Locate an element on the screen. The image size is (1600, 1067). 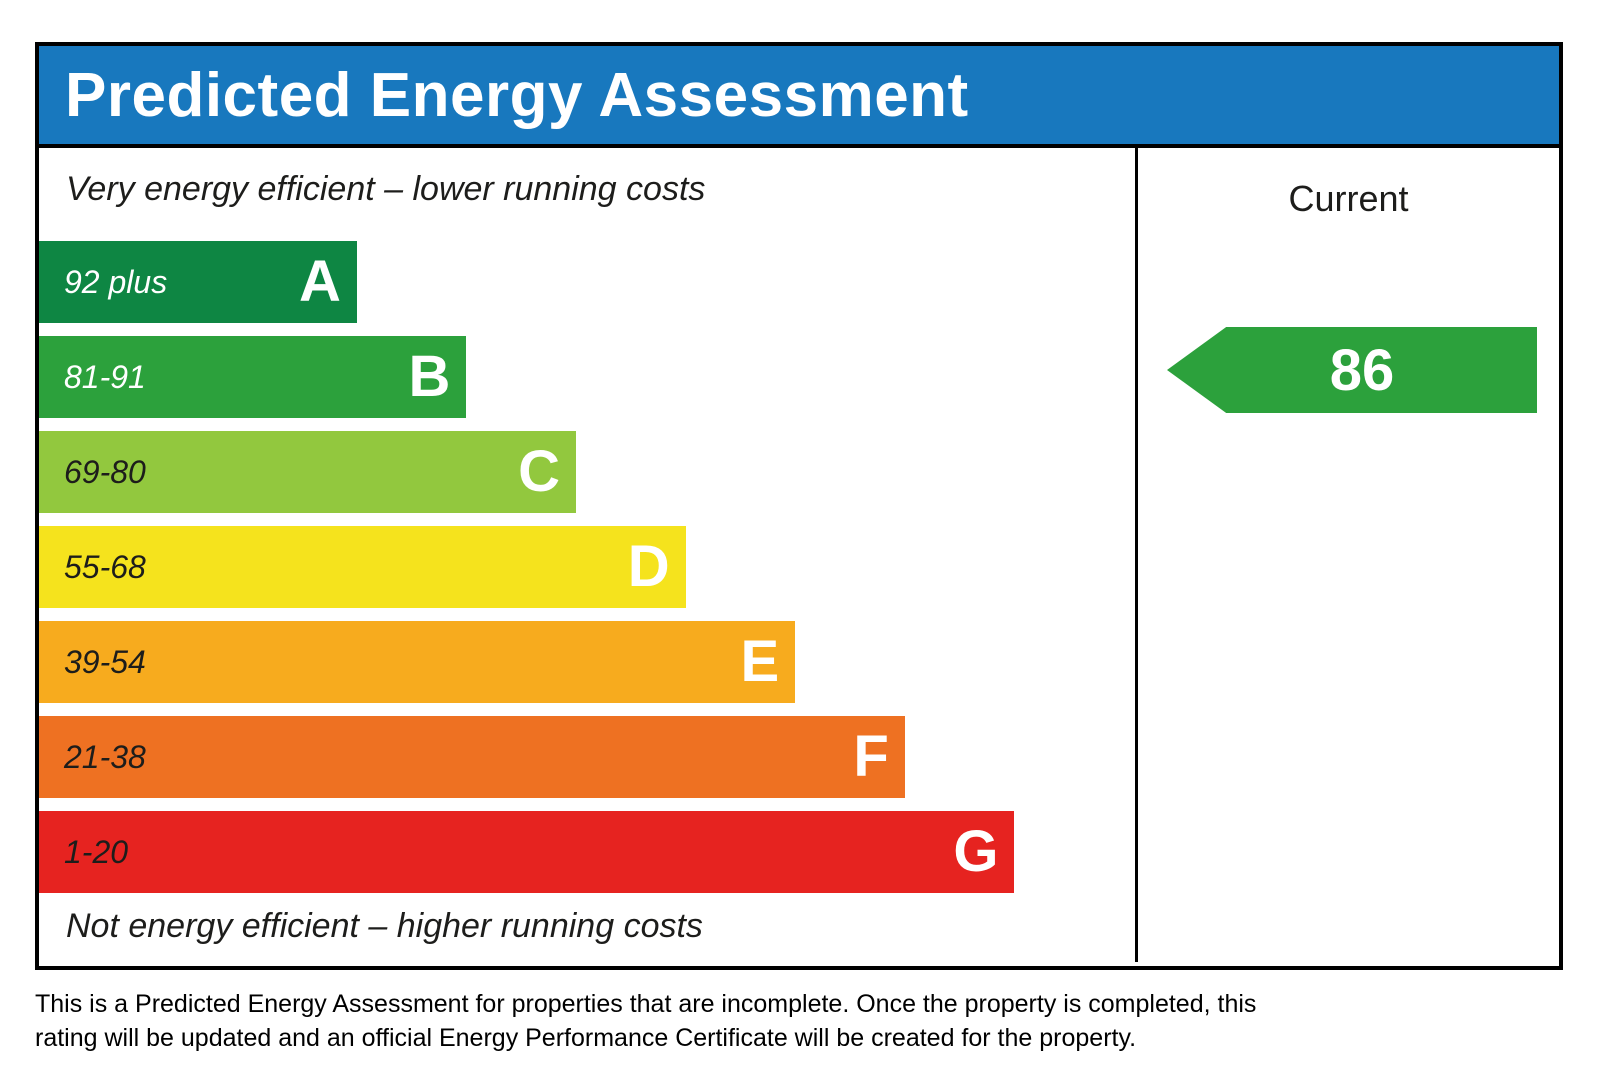
band-row: 1-20 G is located at coordinates (587, 852).